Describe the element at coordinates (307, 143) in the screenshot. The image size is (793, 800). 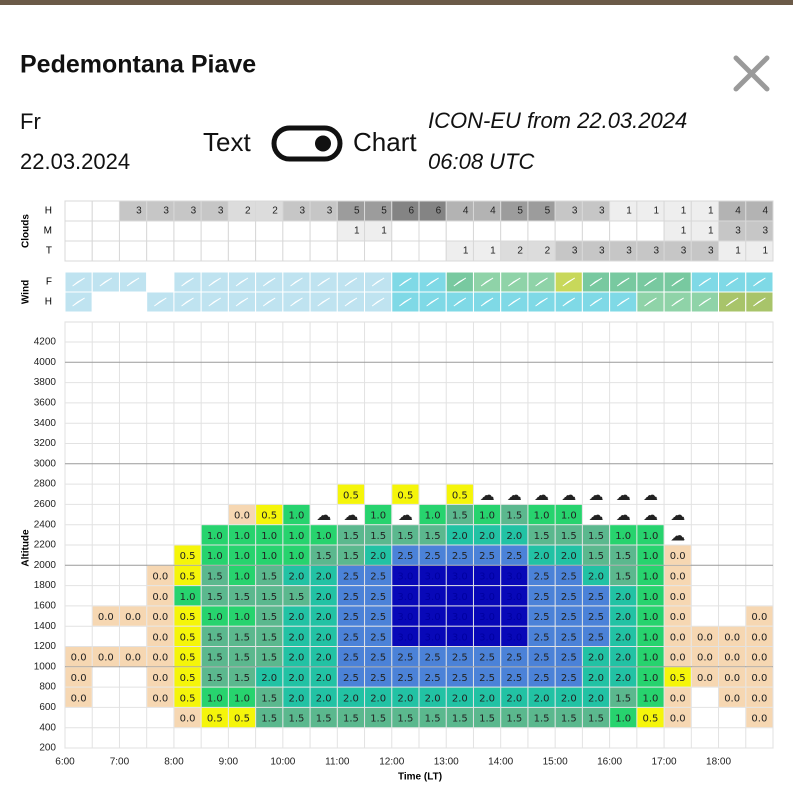
I see `toggle` at that location.